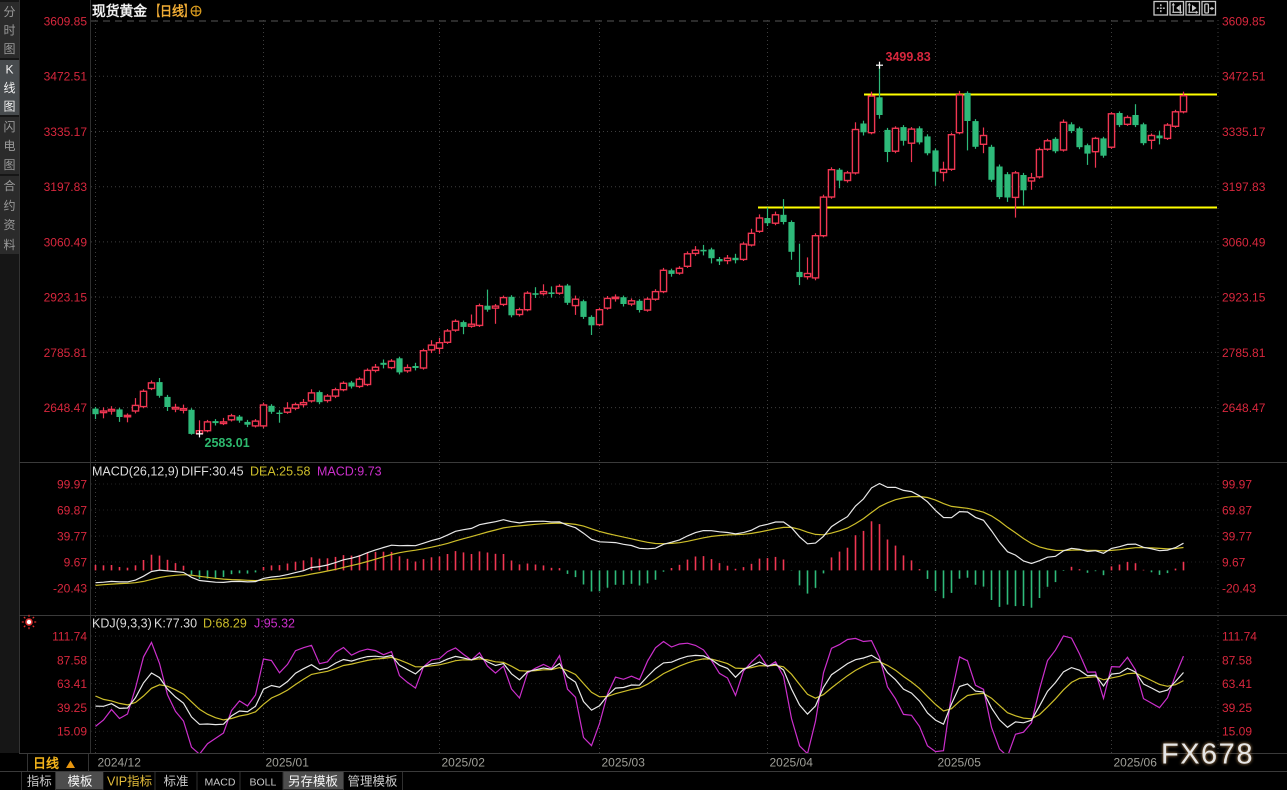 The width and height of the screenshot is (1287, 790). Describe the element at coordinates (122, 624) in the screenshot. I see `svg-text: KDJ(9,3,3)` at that location.